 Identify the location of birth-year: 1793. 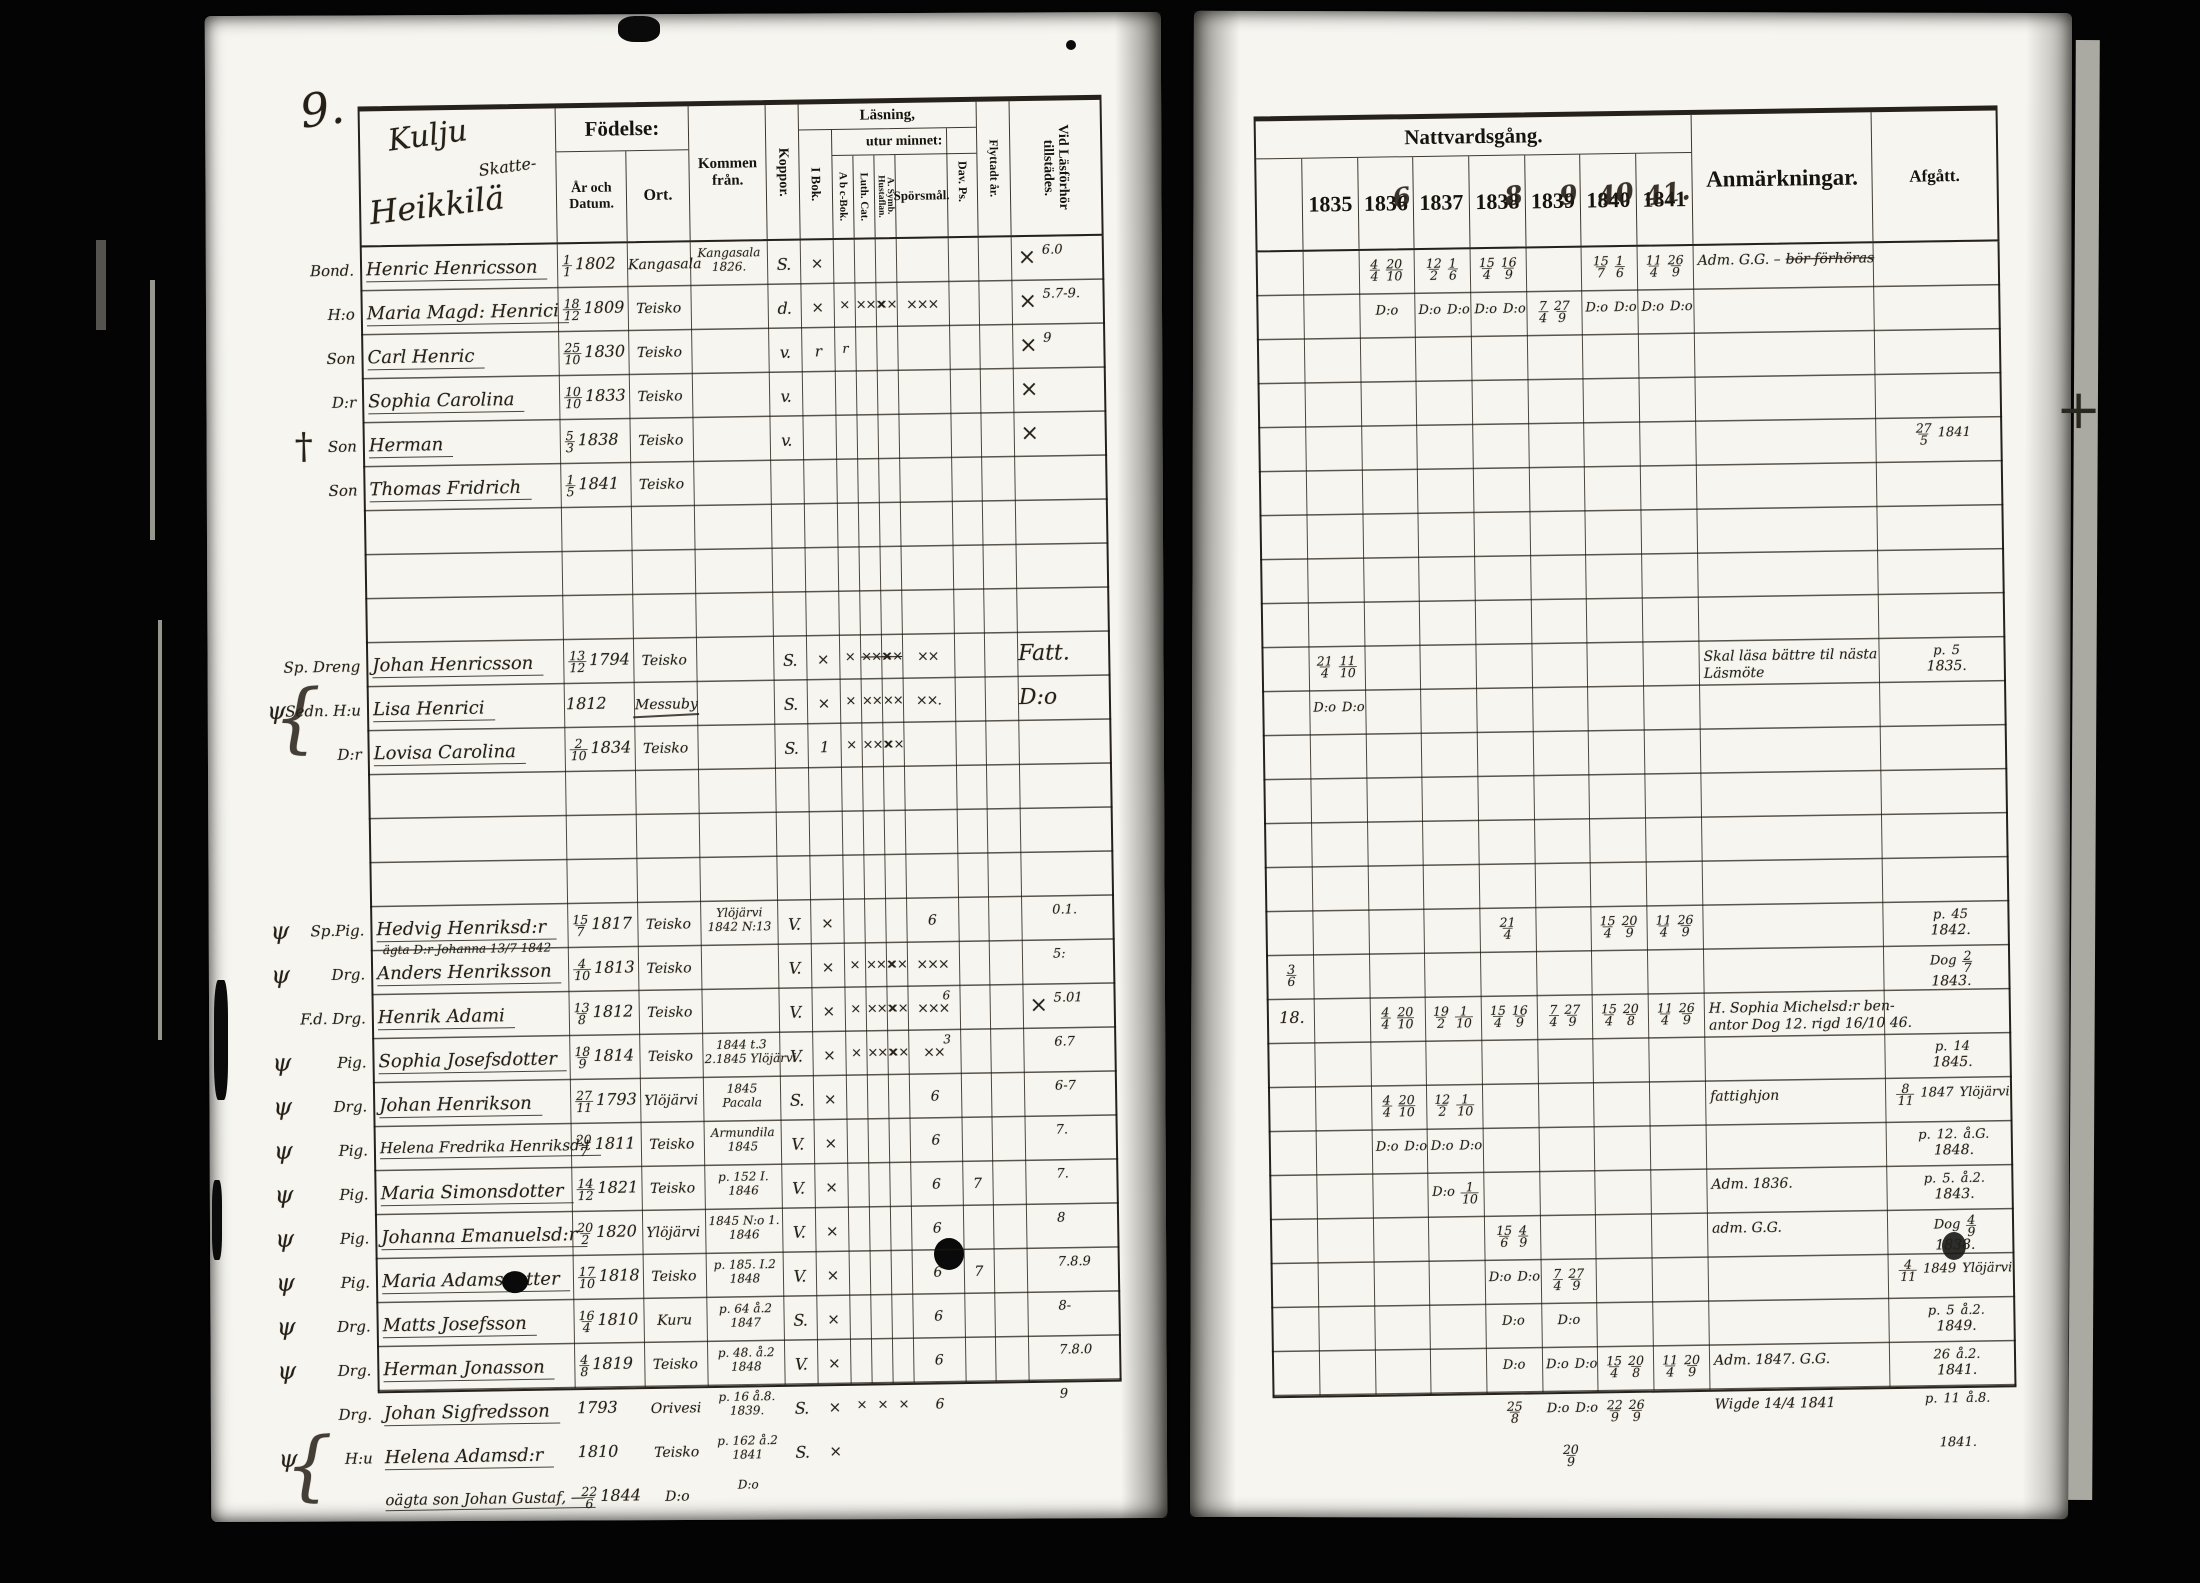
(616, 1099).